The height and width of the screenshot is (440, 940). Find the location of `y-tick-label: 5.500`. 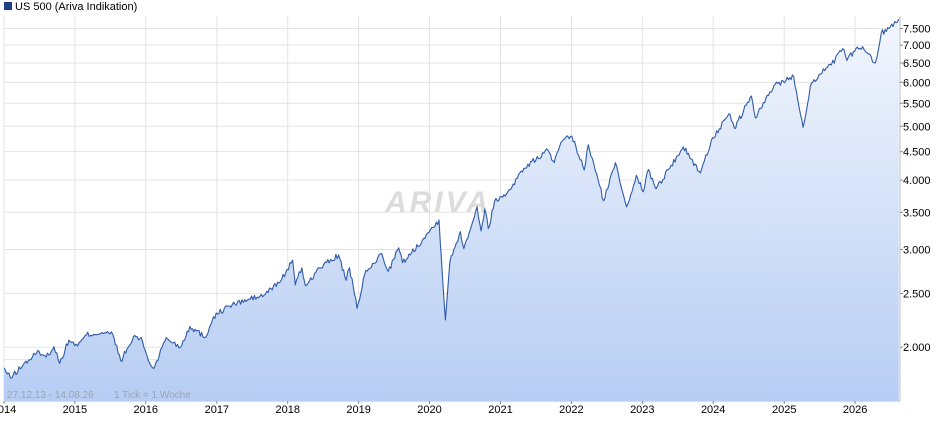

y-tick-label: 5.500 is located at coordinates (917, 104).